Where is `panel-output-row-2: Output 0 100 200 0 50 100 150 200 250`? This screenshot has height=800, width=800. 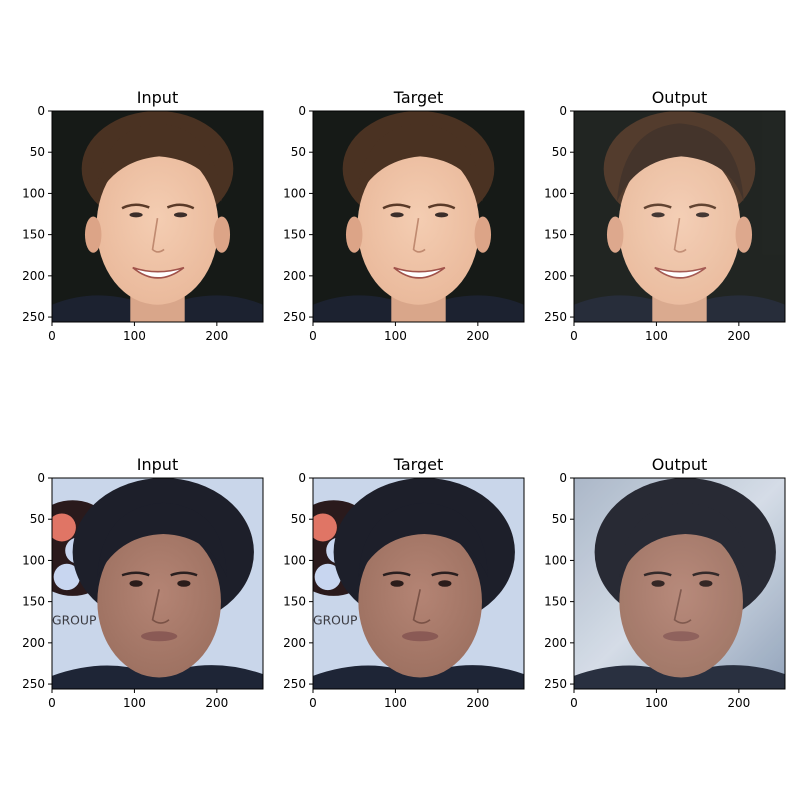 panel-output-row-2: Output 0 100 200 0 50 100 150 200 250 is located at coordinates (665, 582).